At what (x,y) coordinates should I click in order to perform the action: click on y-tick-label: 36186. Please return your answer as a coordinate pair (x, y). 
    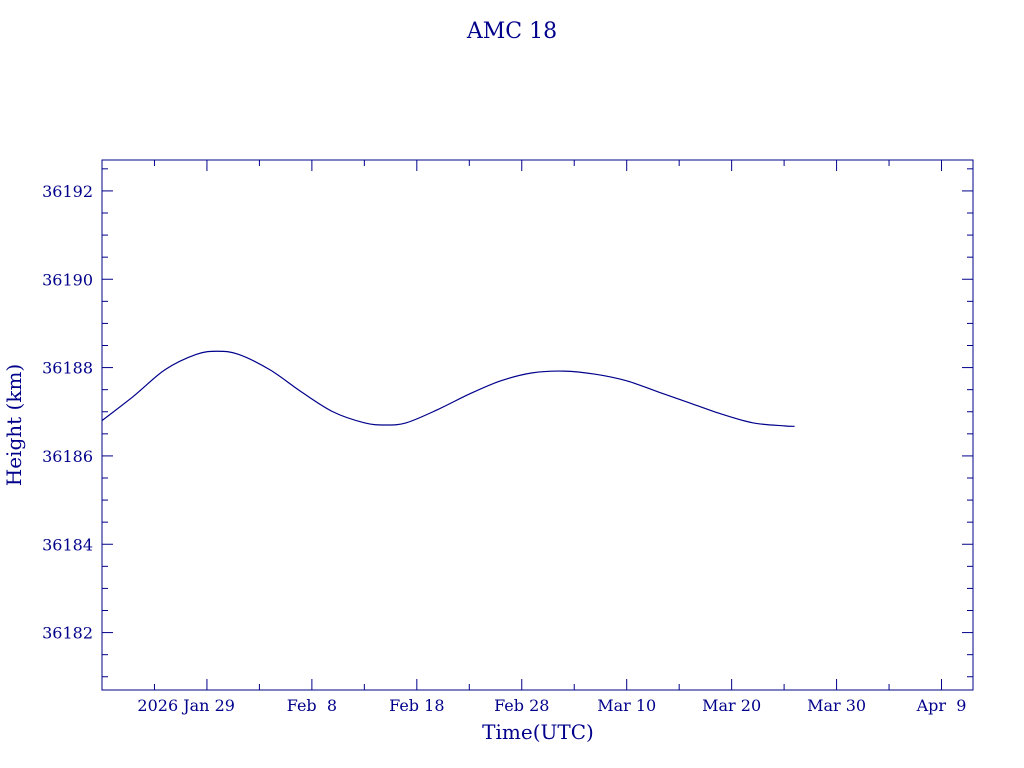
    Looking at the image, I should click on (67, 456).